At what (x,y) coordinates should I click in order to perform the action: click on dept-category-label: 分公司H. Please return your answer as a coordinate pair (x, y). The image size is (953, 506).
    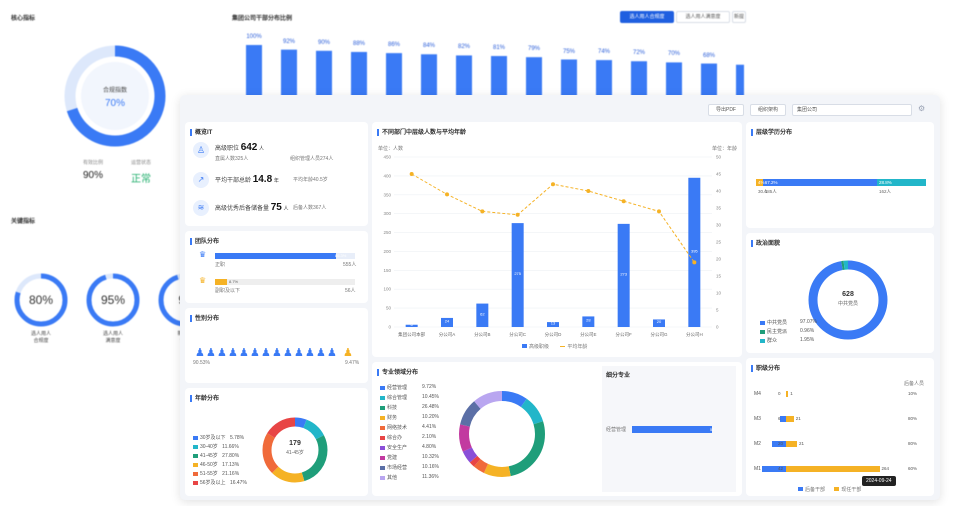
    Looking at the image, I should click on (694, 334).